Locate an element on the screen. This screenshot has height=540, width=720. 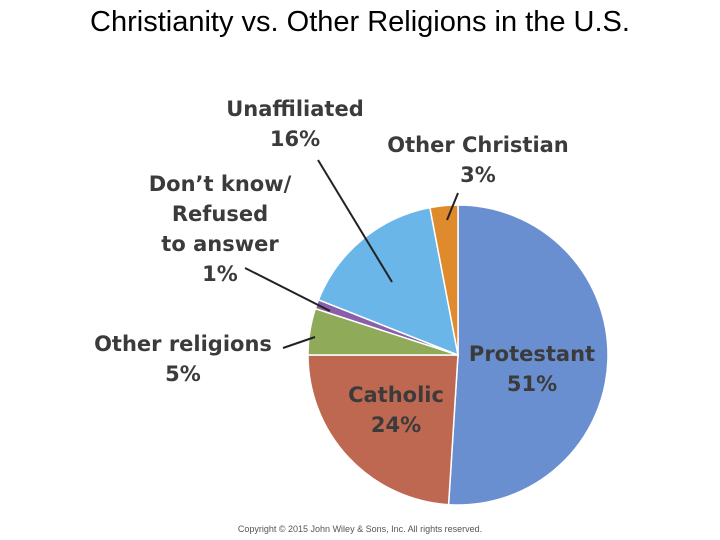
slice-label: Other religions is located at coordinates (183, 344).